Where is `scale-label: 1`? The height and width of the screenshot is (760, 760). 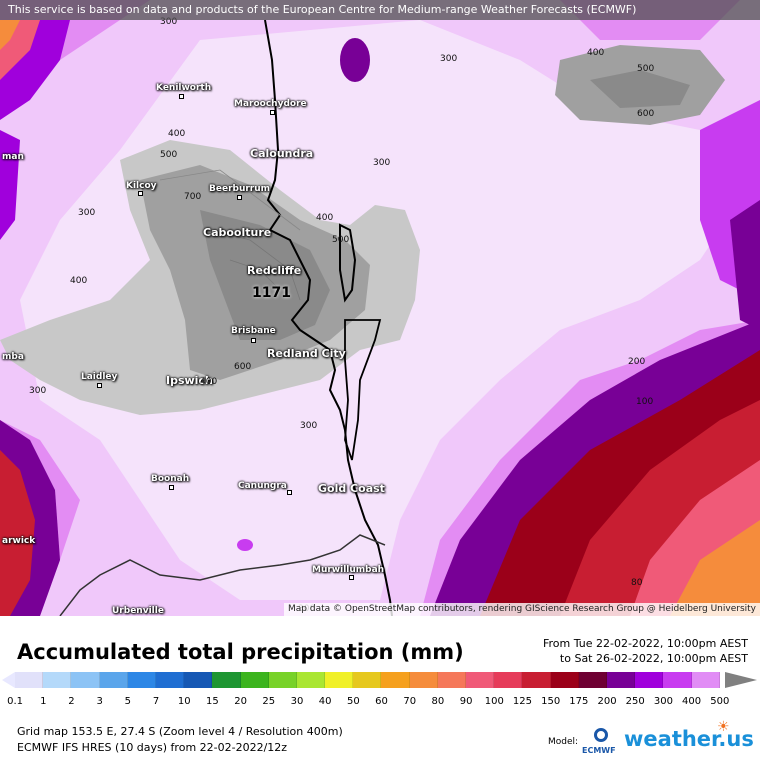
scale-label: 1 is located at coordinates (43, 701).